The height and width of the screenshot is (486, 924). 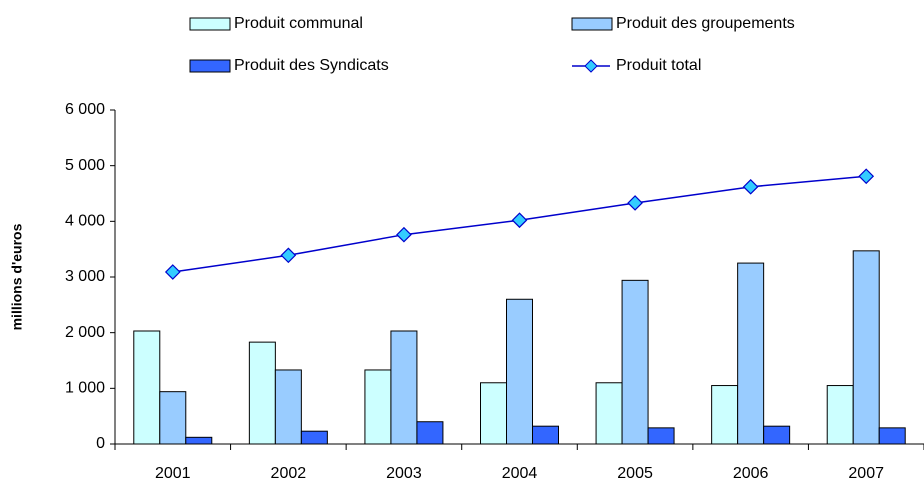 What do you see at coordinates (100, 443) in the screenshot?
I see `y-tick-label: 0` at bounding box center [100, 443].